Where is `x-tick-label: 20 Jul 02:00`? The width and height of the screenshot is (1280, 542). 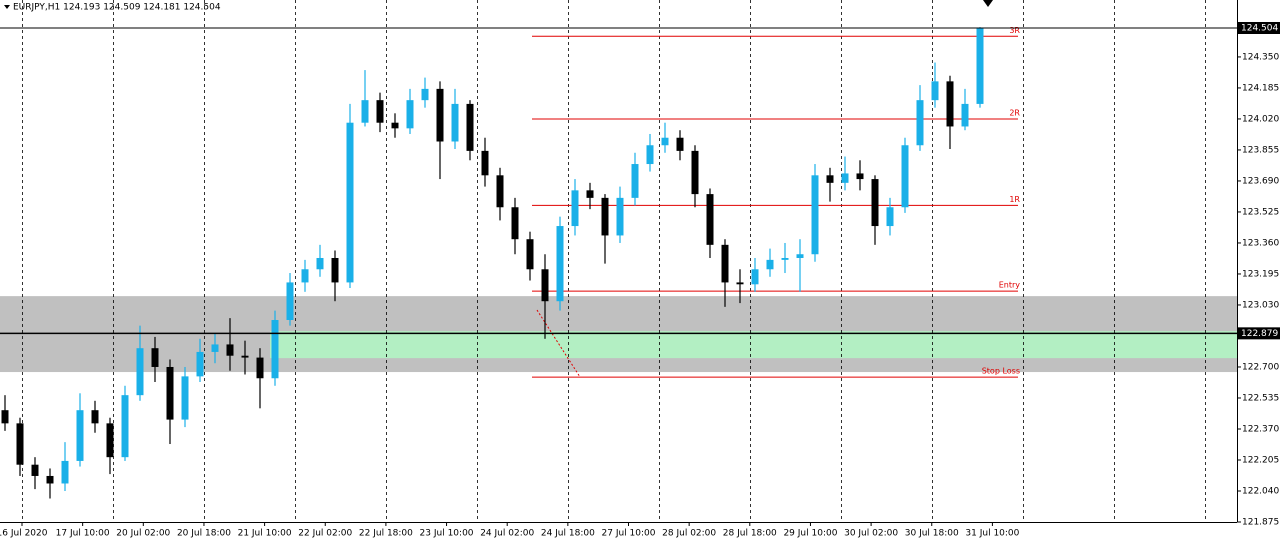 x-tick-label: 20 Jul 02:00 is located at coordinates (143, 534).